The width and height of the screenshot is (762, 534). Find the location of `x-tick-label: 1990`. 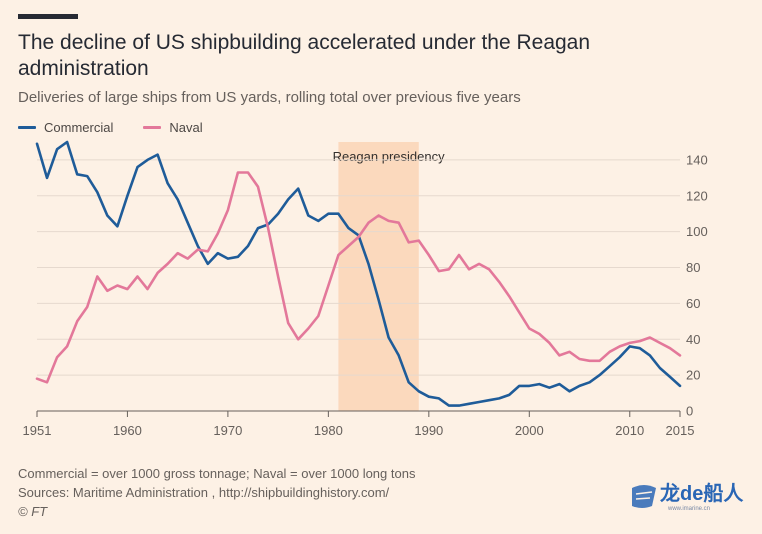

x-tick-label: 1990 is located at coordinates (428, 430).